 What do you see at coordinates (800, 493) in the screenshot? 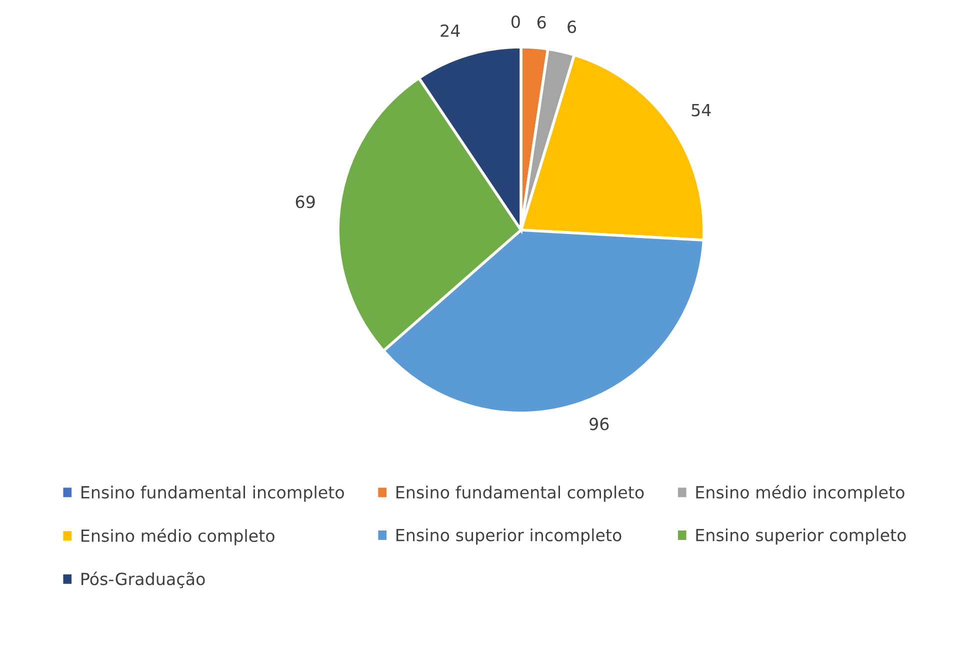
I see `legend-label: Ensino médio incompleto` at bounding box center [800, 493].